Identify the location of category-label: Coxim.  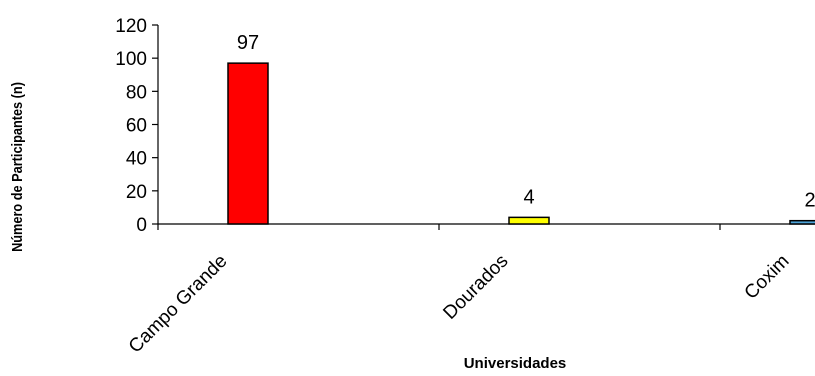
(767, 277).